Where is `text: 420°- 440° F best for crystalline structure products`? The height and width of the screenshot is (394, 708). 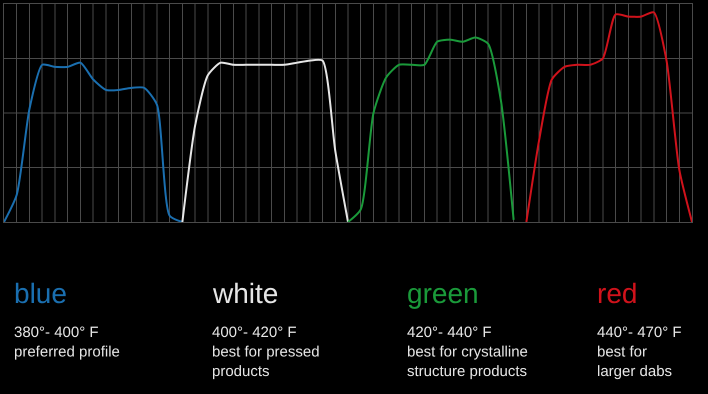 text: 420°- 440° F best for crystalline structure products is located at coordinates (467, 352).